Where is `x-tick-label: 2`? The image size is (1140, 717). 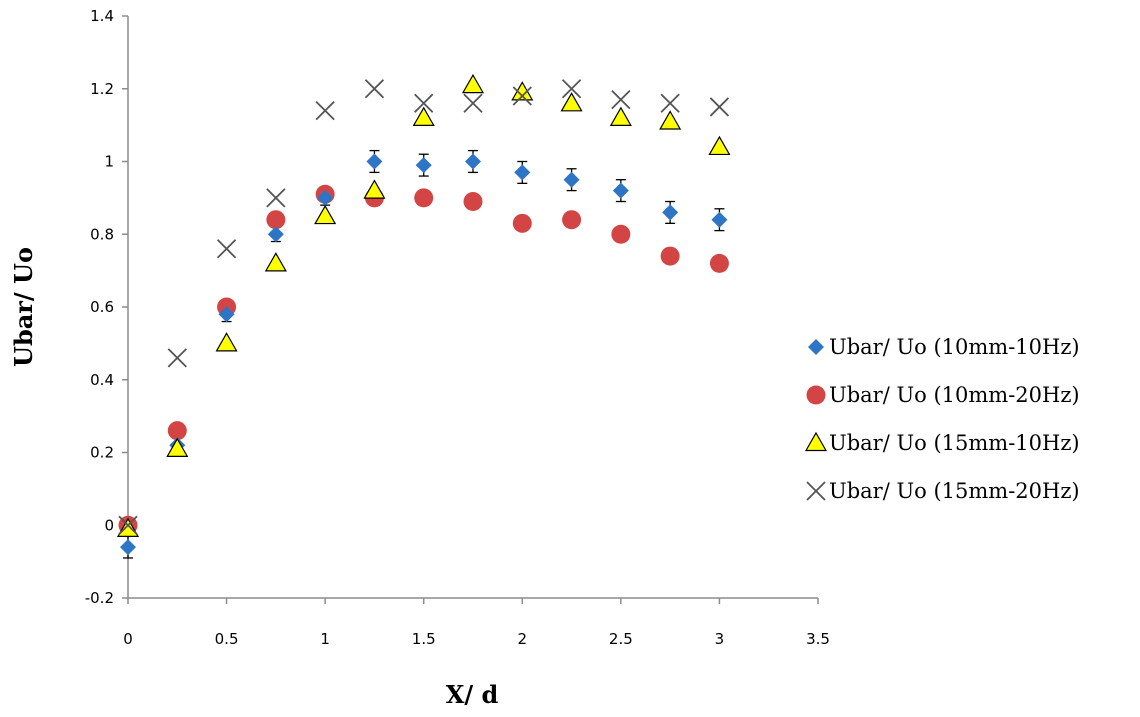
x-tick-label: 2 is located at coordinates (523, 639).